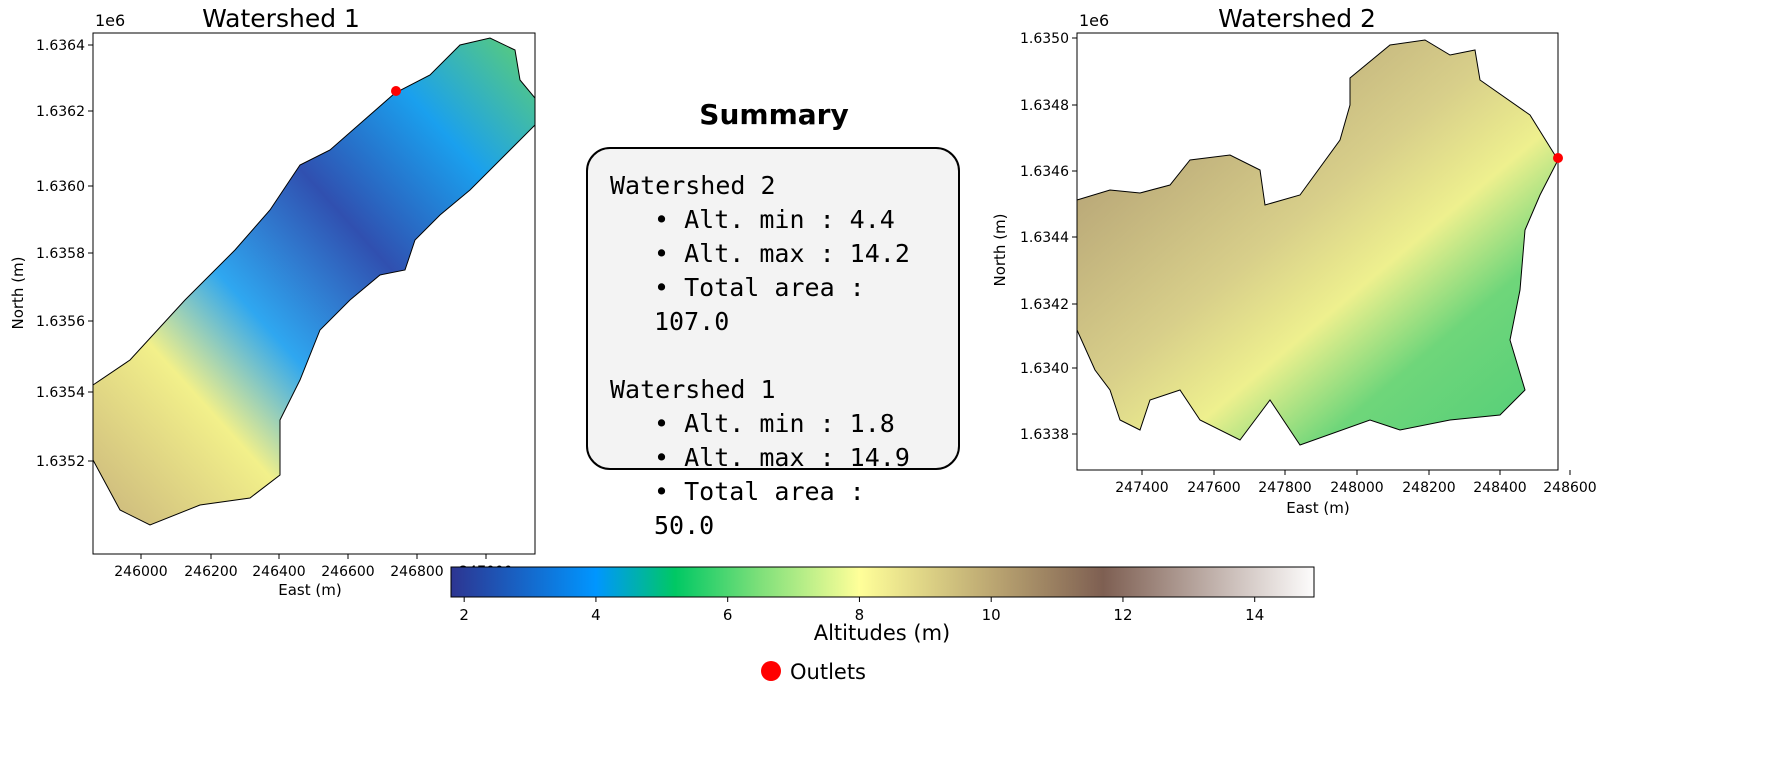 This screenshot has width=1772, height=778. Describe the element at coordinates (759, 508) in the screenshot. I see `summary-item: • Total area : 50.0` at that location.